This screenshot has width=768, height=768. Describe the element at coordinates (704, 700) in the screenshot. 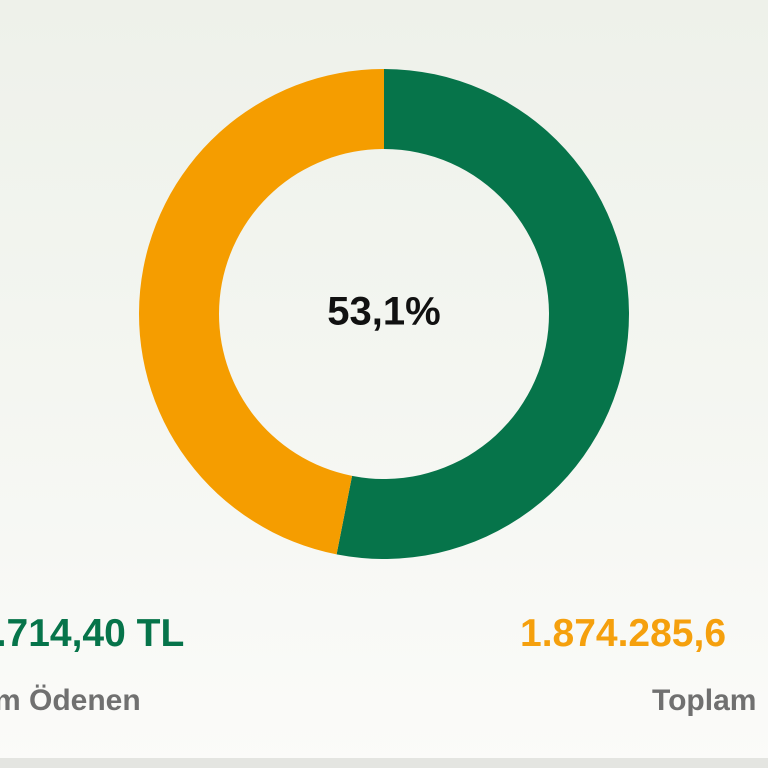

I see `total-label: Toplam` at that location.